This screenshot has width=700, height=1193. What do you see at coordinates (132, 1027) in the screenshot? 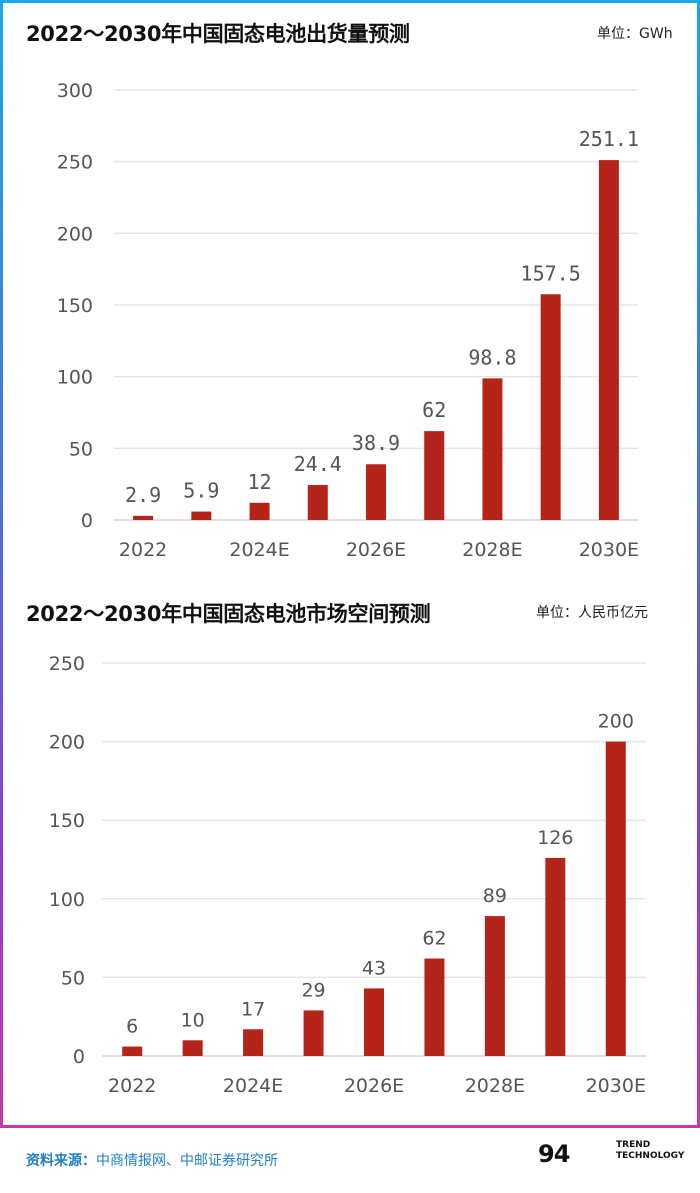
I see `data-label: 6` at bounding box center [132, 1027].